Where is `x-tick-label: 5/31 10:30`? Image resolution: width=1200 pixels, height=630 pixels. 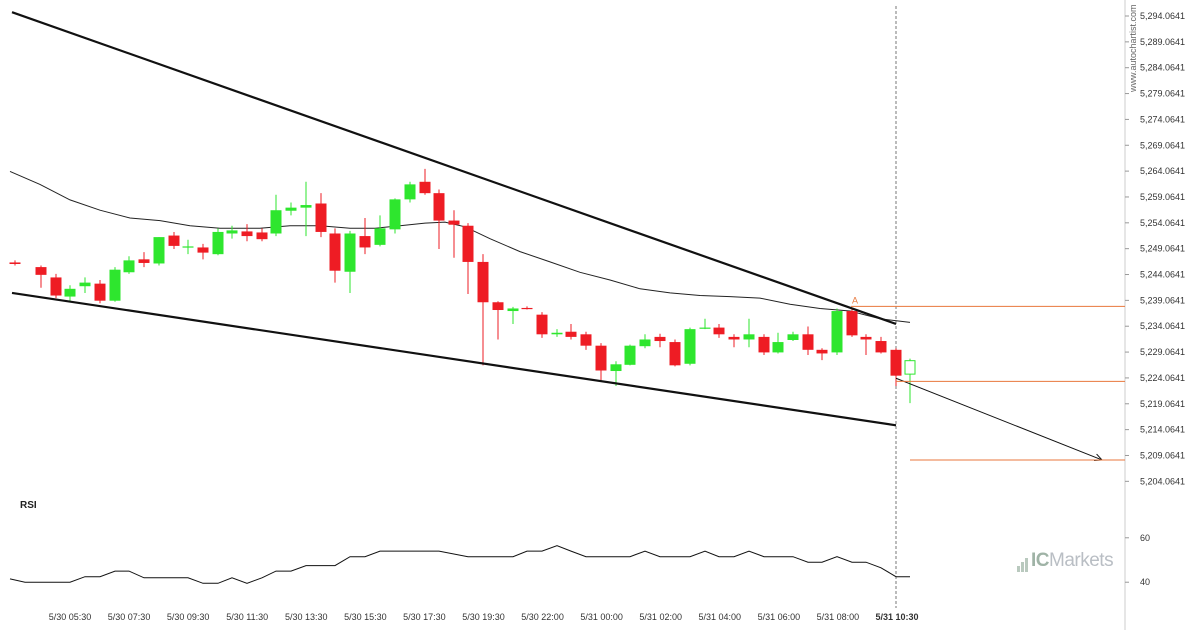 x-tick-label: 5/31 10:30 is located at coordinates (896, 617).